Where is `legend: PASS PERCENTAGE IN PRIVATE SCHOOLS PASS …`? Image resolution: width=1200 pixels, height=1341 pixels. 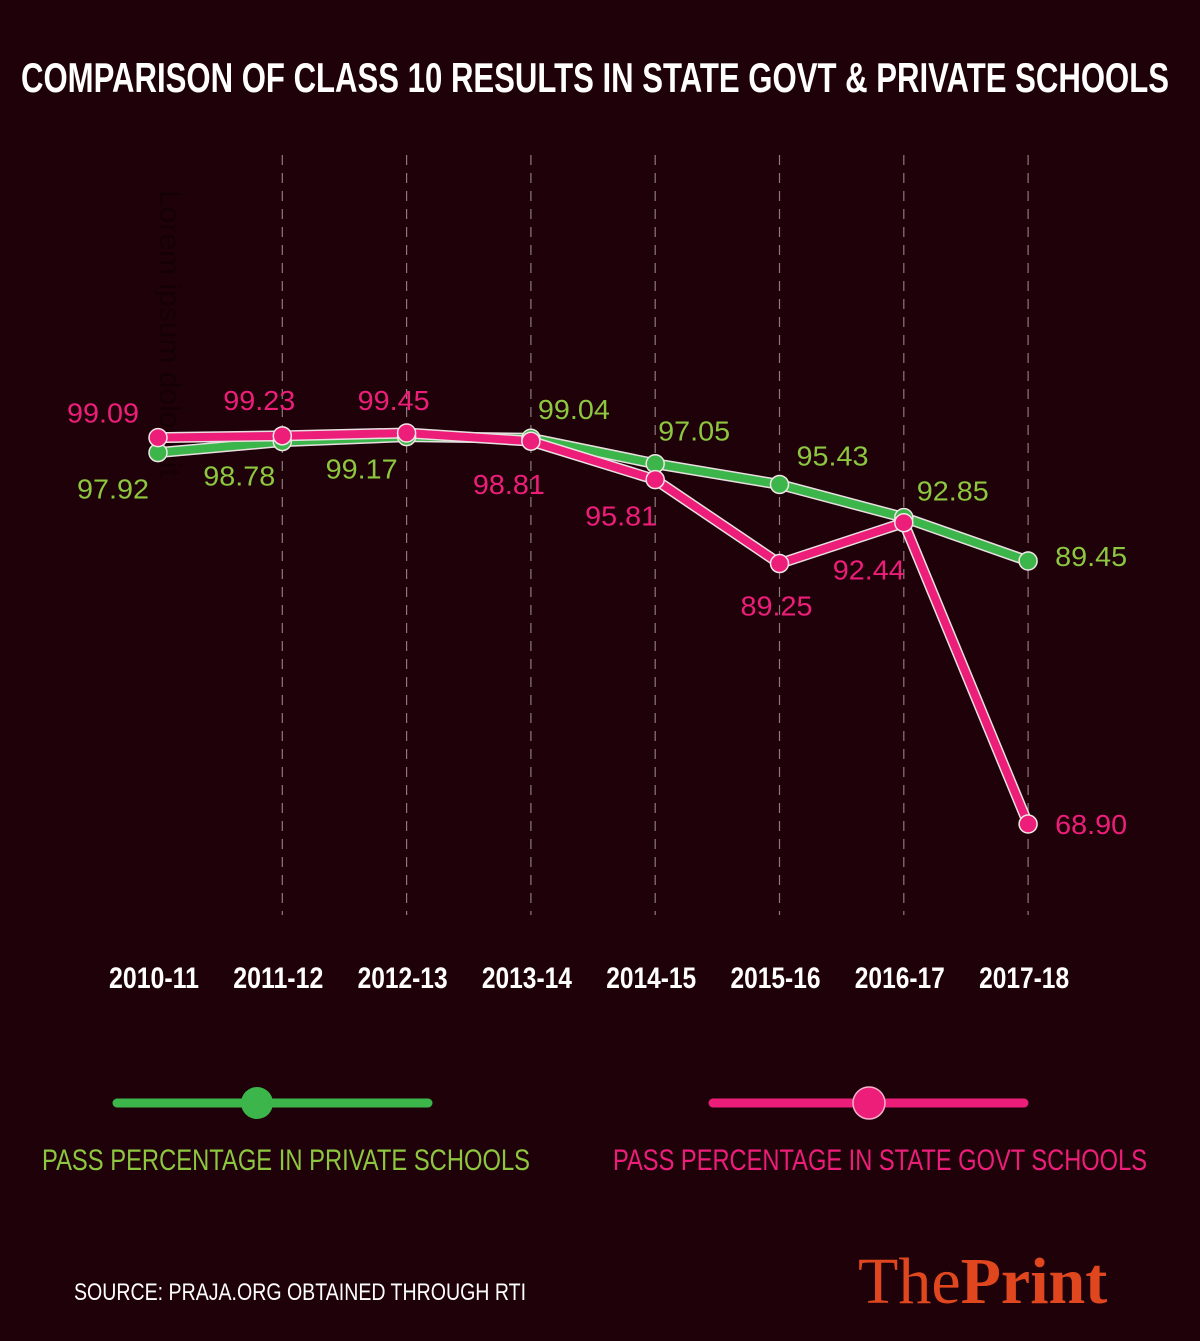 legend: PASS PERCENTAGE IN PRIVATE SCHOOLS PASS … is located at coordinates (594, 1131).